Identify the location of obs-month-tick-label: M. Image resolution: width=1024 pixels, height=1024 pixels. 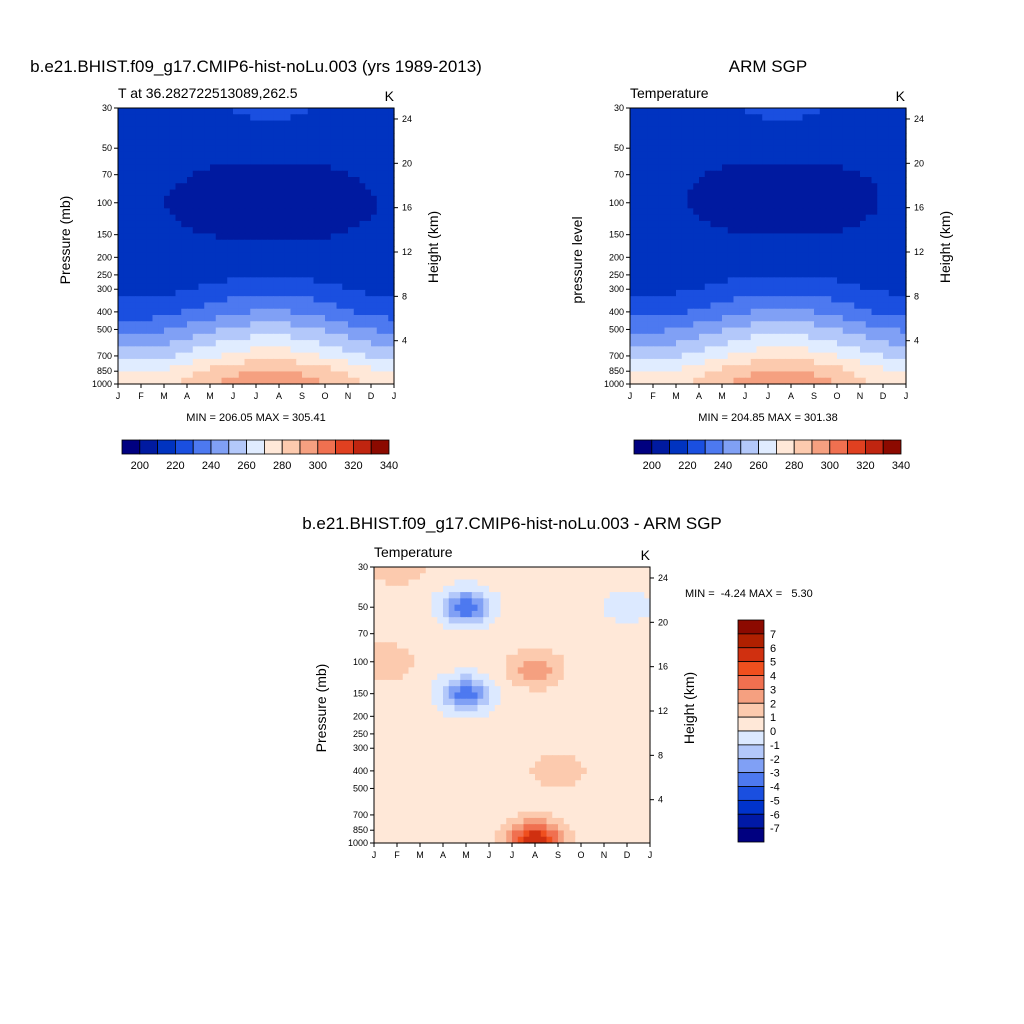
(676, 396).